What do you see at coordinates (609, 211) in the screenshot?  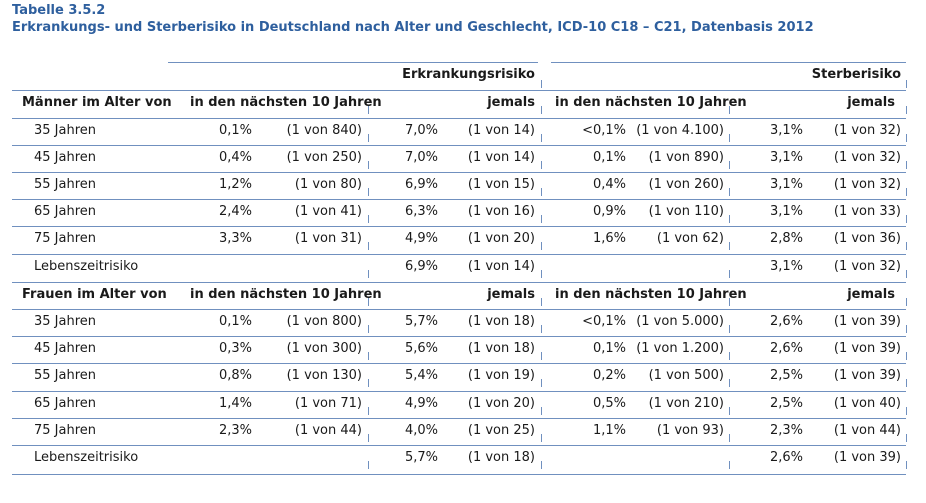 I see `cell-s10p: 0,9%` at bounding box center [609, 211].